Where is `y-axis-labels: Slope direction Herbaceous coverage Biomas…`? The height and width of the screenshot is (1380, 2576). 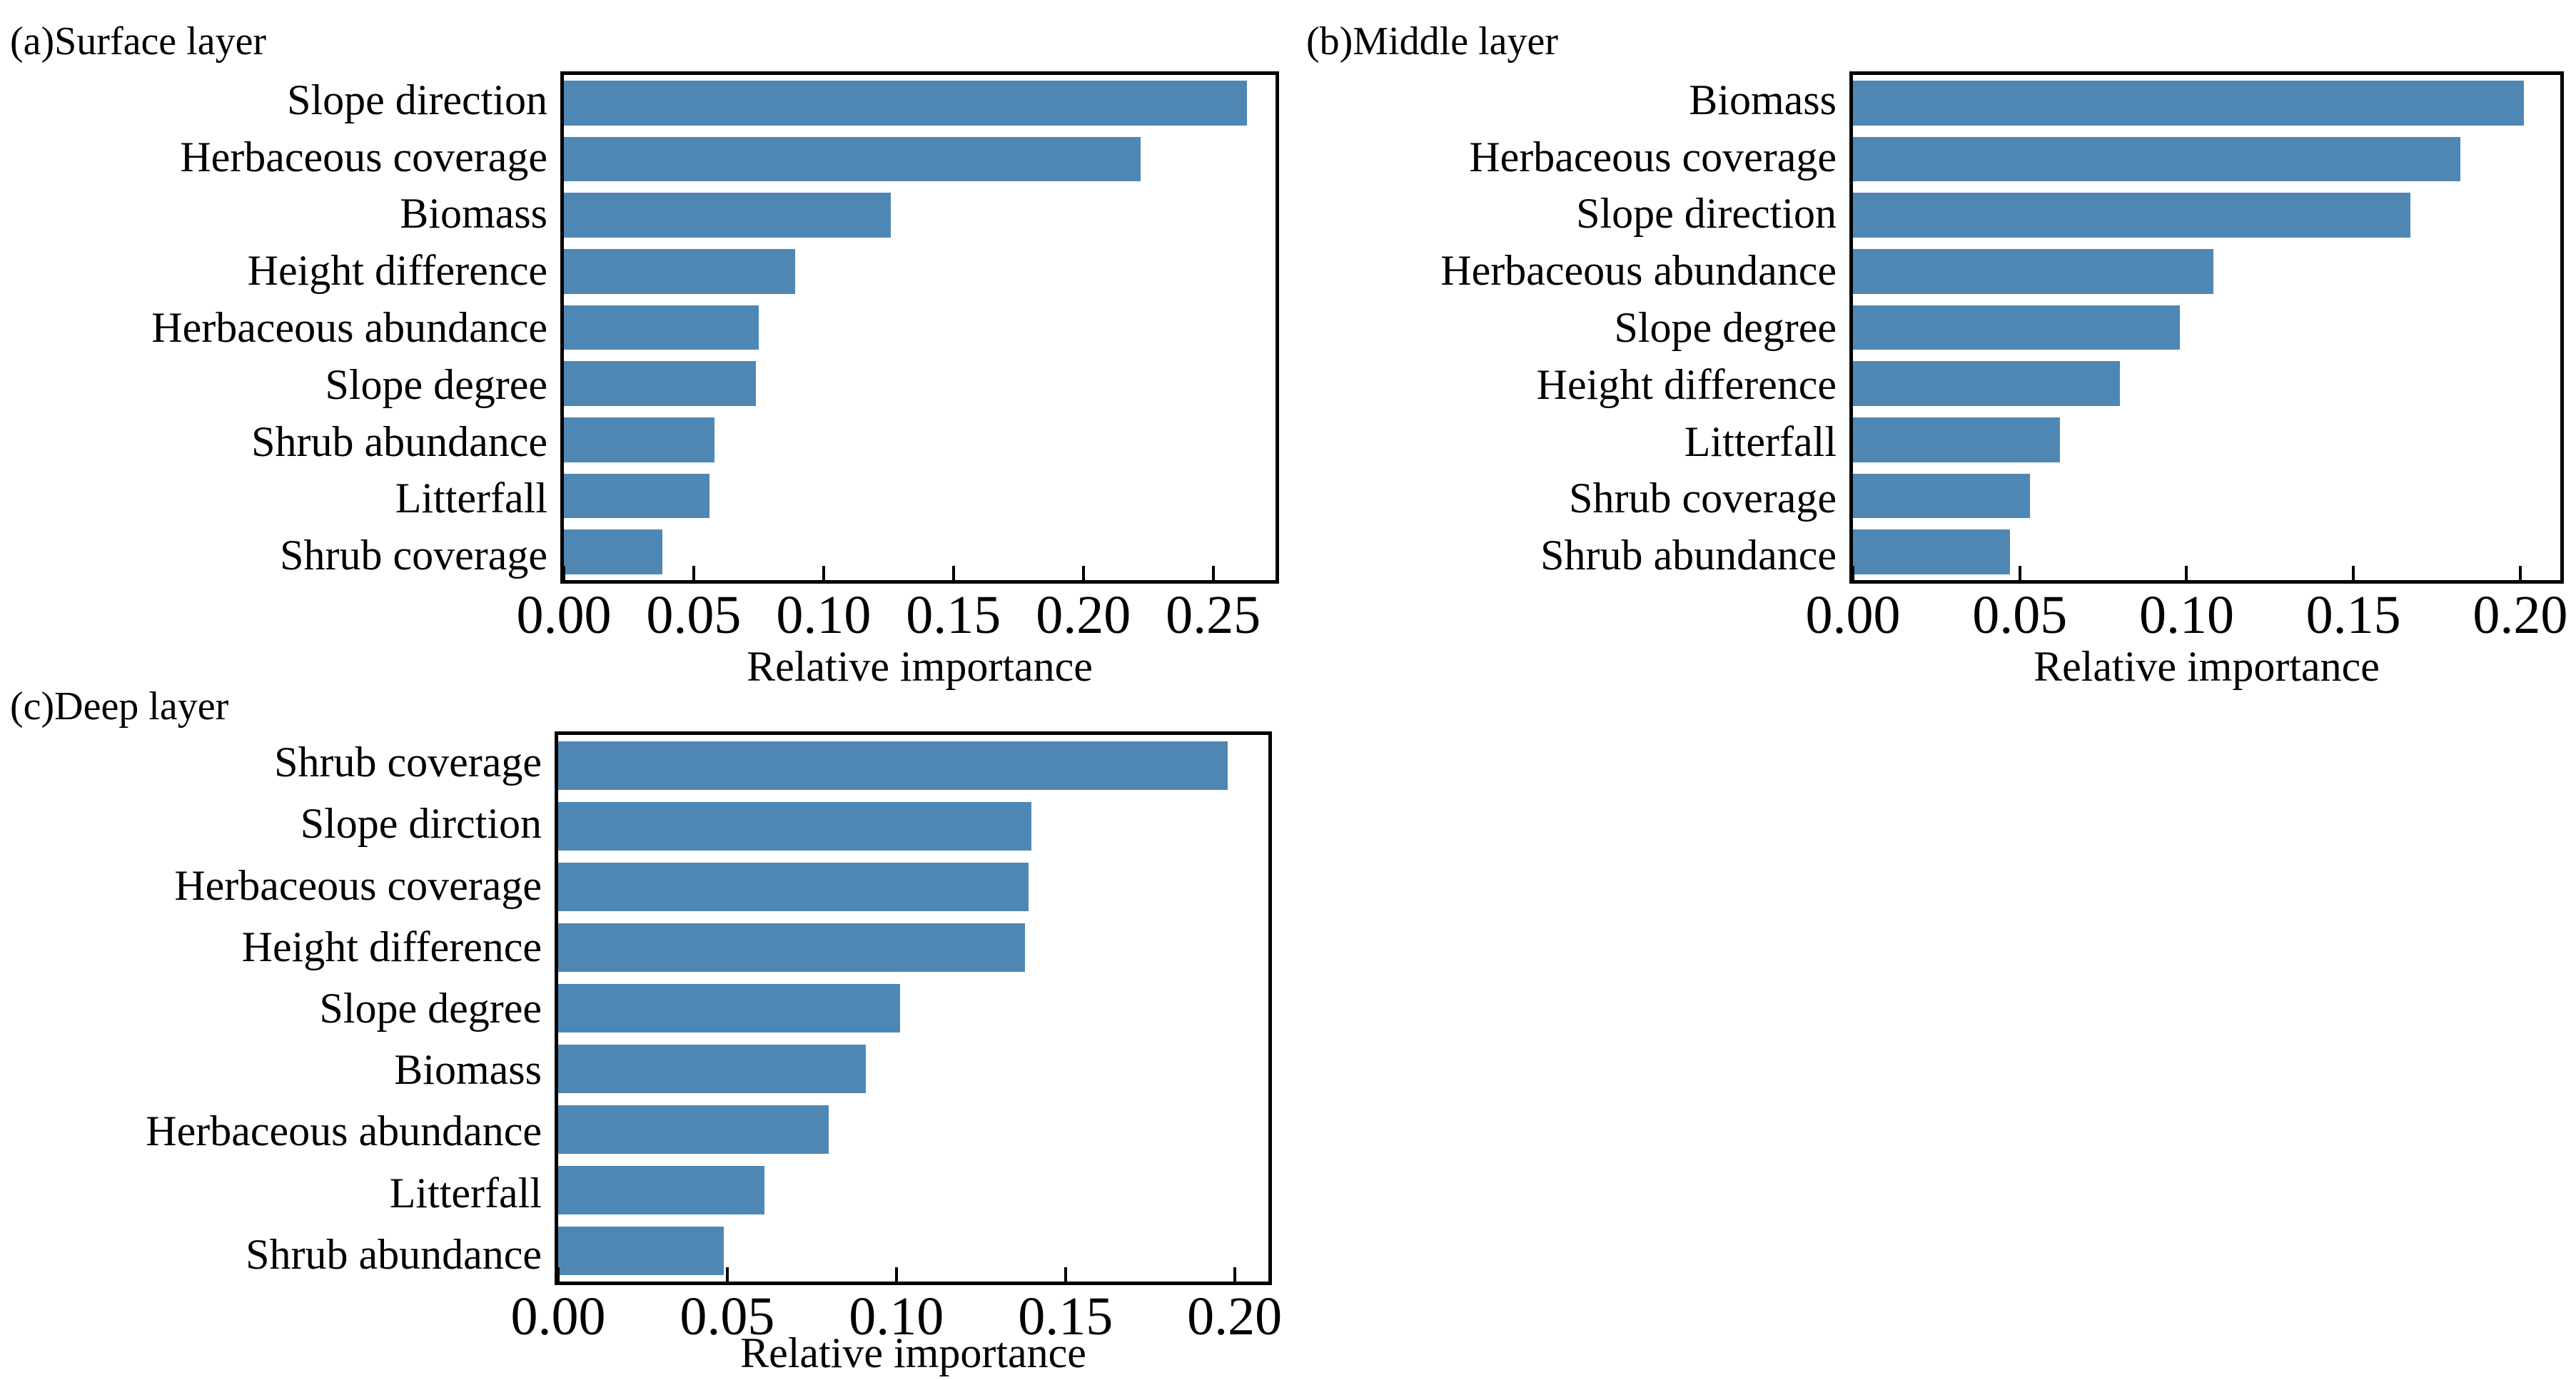 y-axis-labels: Slope direction Herbaceous coverage Biomas… is located at coordinates (279, 327).